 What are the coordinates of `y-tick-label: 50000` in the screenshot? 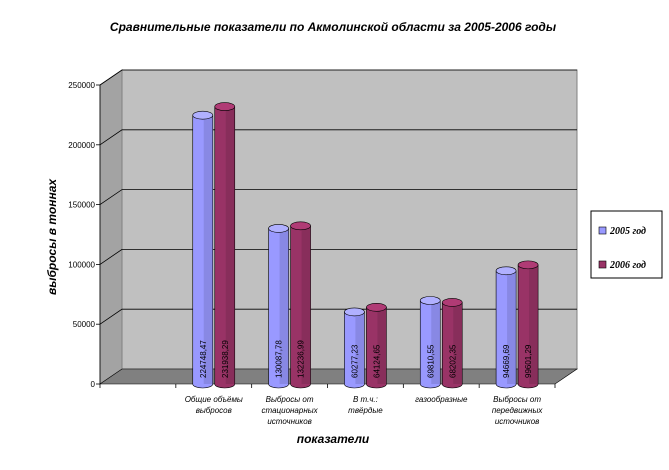 It's located at (84, 324).